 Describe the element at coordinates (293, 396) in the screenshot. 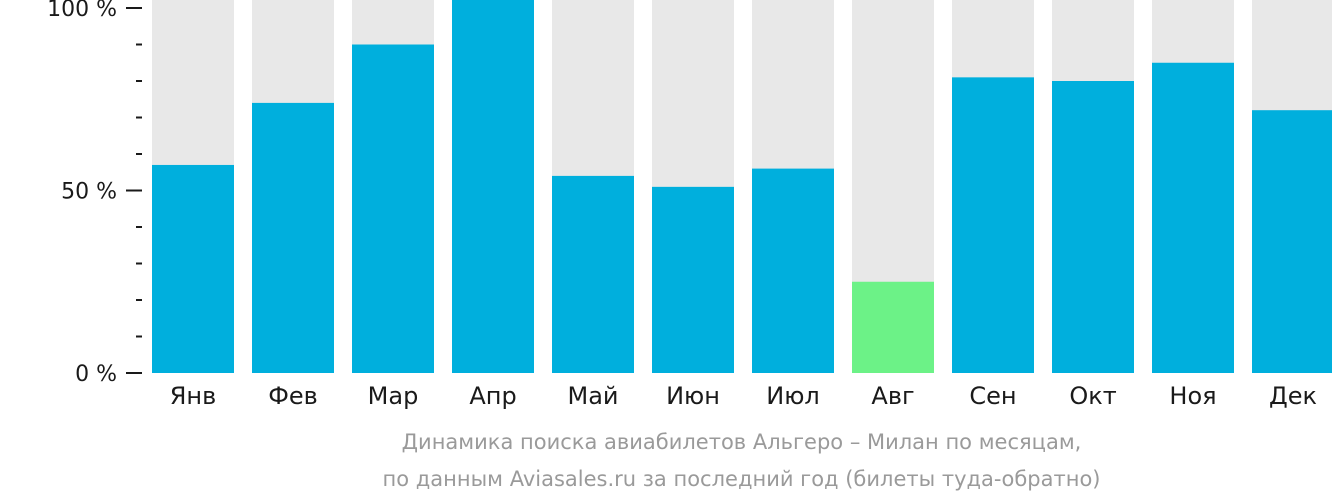

I see `x-tick-label: Фев` at that location.